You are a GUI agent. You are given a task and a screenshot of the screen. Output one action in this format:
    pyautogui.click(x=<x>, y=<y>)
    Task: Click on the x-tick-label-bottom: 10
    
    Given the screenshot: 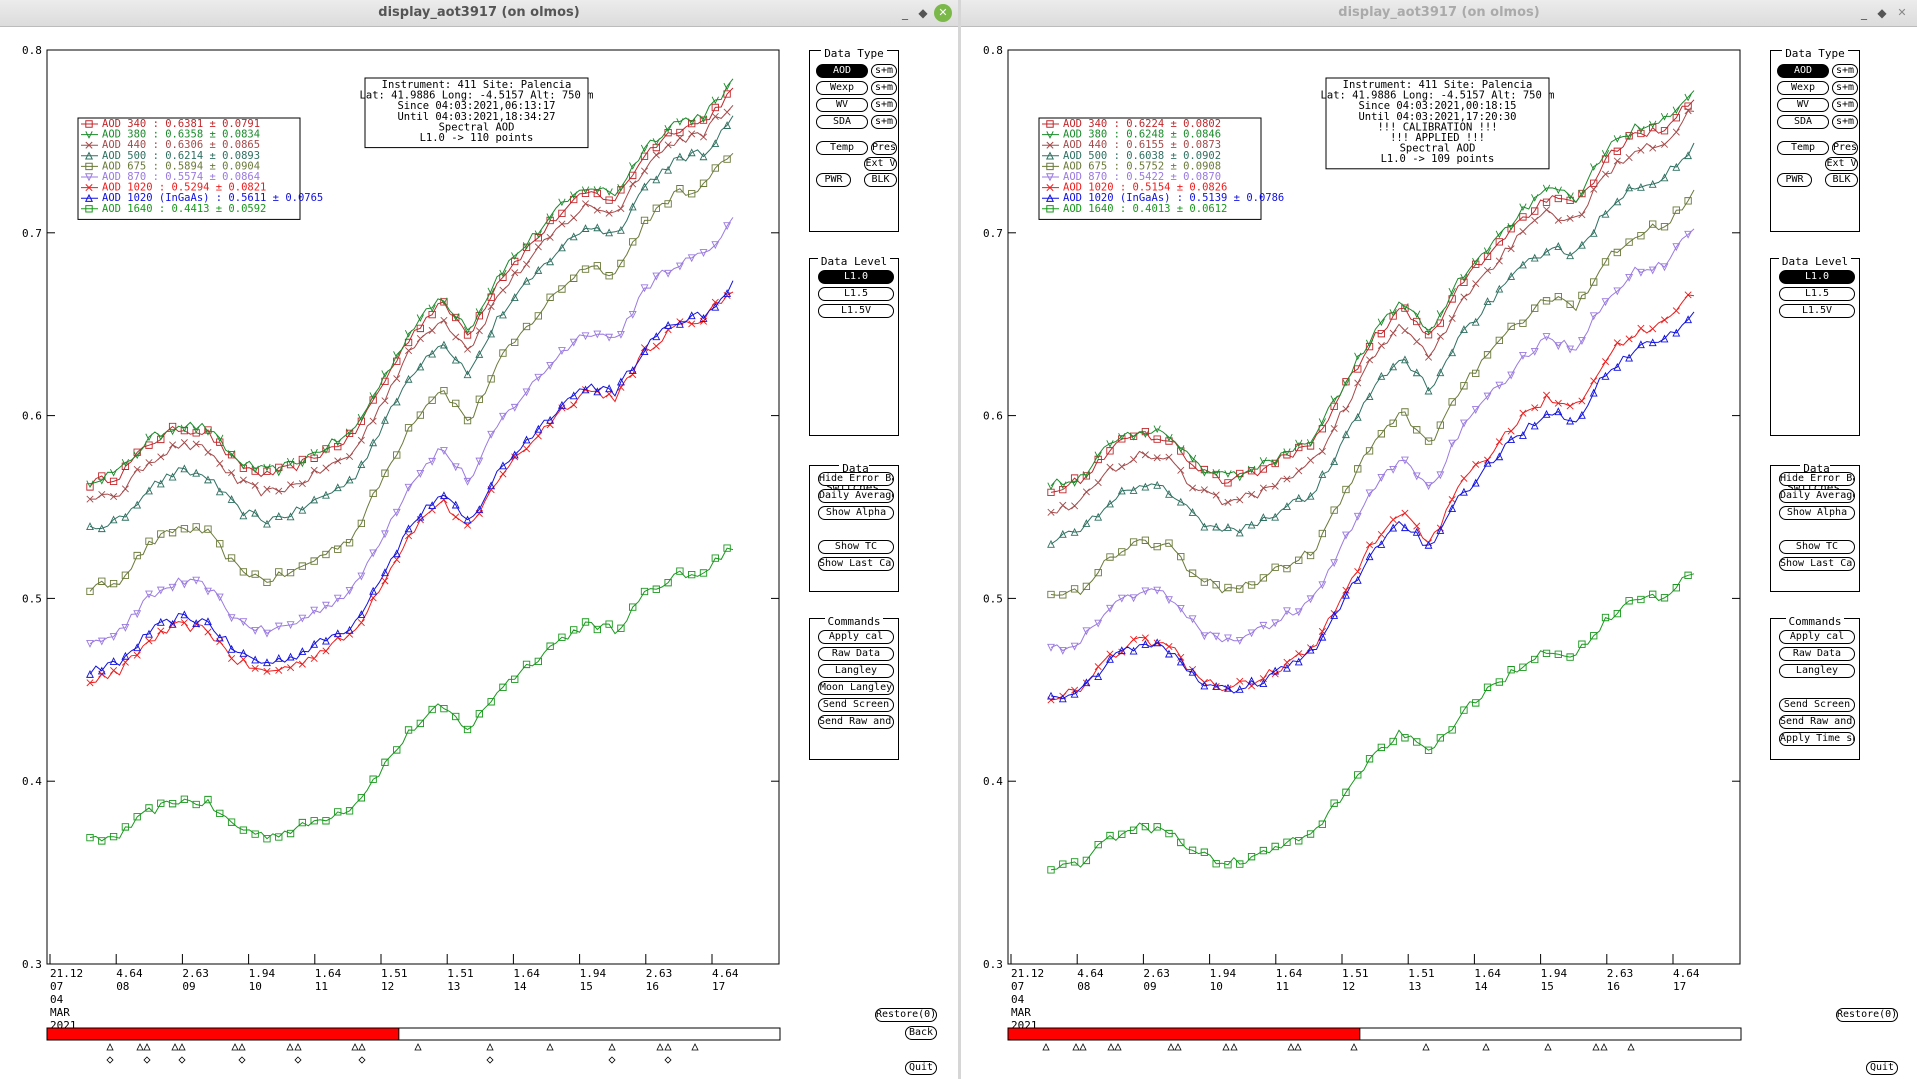 What is the action you would take?
    pyautogui.click(x=1216, y=986)
    